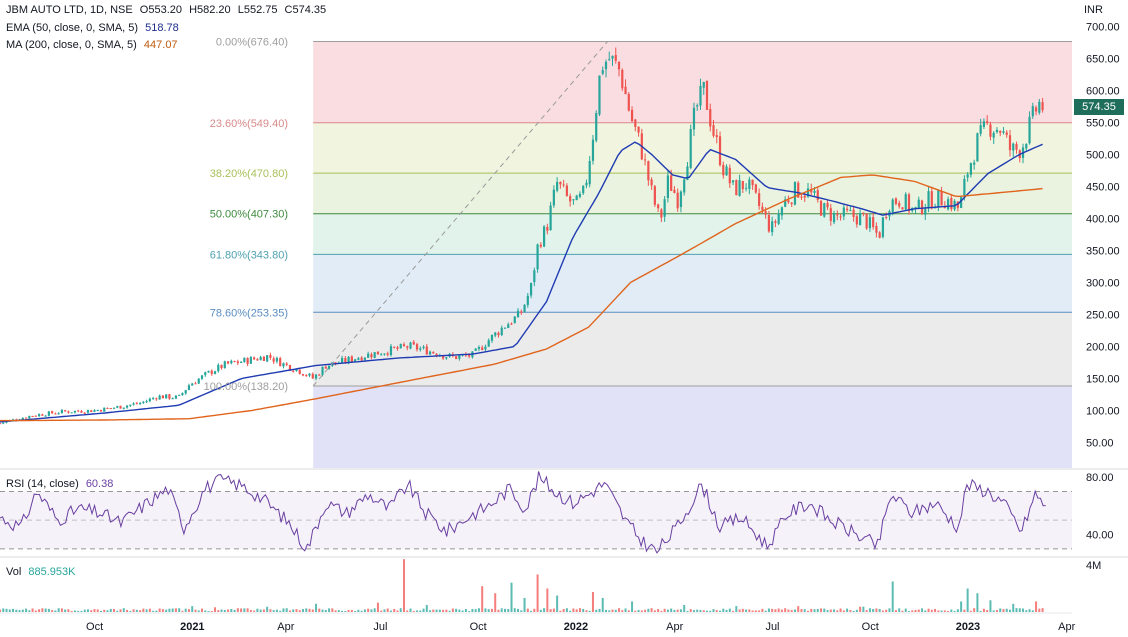 The height and width of the screenshot is (637, 1128). Describe the element at coordinates (42, 484) in the screenshot. I see `rsi-label: RSI (14, close)` at that location.